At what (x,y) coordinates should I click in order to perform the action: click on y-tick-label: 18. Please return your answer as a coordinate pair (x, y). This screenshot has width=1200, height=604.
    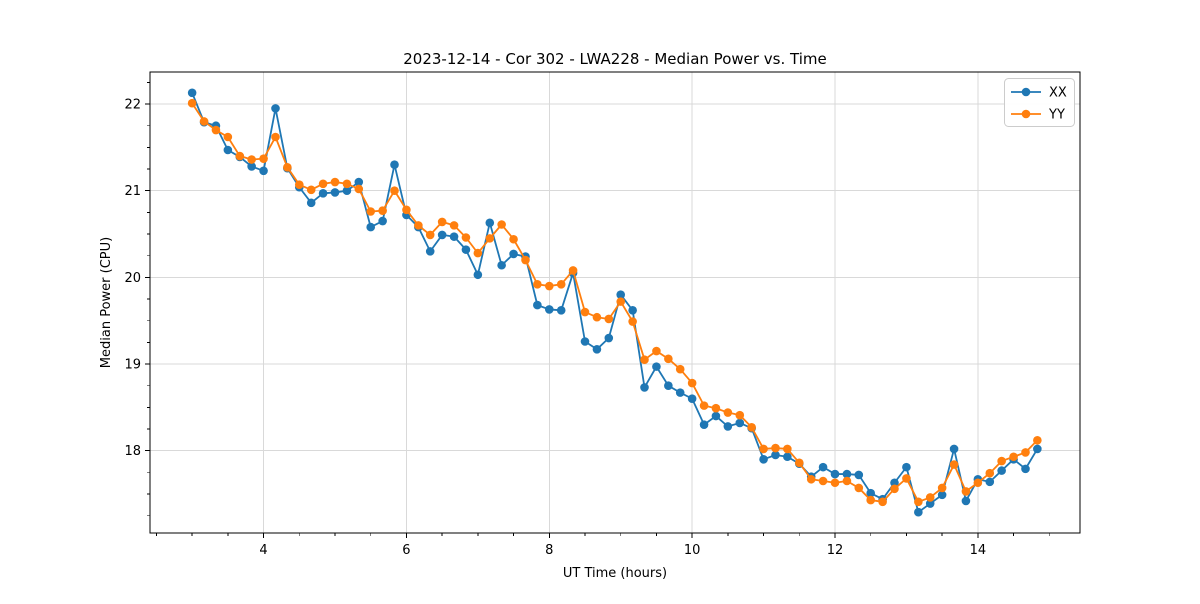
    Looking at the image, I should click on (132, 451).